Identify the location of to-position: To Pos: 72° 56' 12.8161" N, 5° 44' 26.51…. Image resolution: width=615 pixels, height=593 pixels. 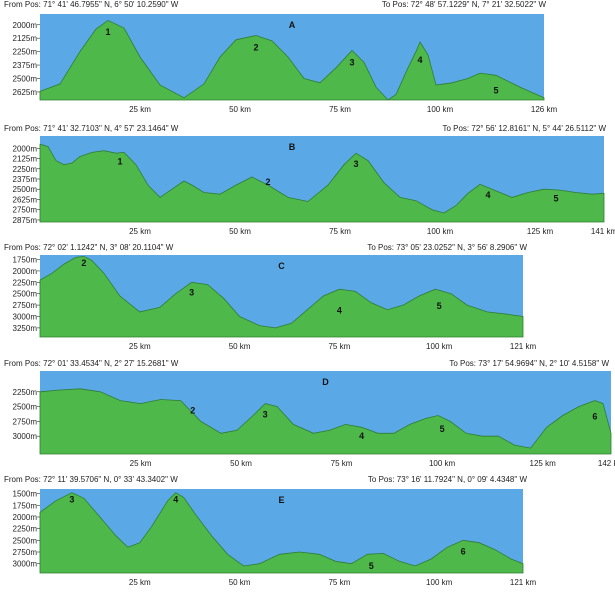
(524, 128).